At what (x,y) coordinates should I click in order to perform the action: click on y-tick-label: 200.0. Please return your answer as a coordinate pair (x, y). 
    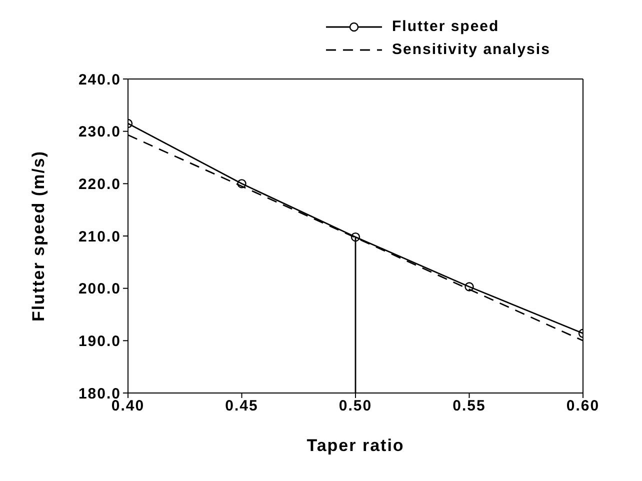
    Looking at the image, I should click on (99, 289).